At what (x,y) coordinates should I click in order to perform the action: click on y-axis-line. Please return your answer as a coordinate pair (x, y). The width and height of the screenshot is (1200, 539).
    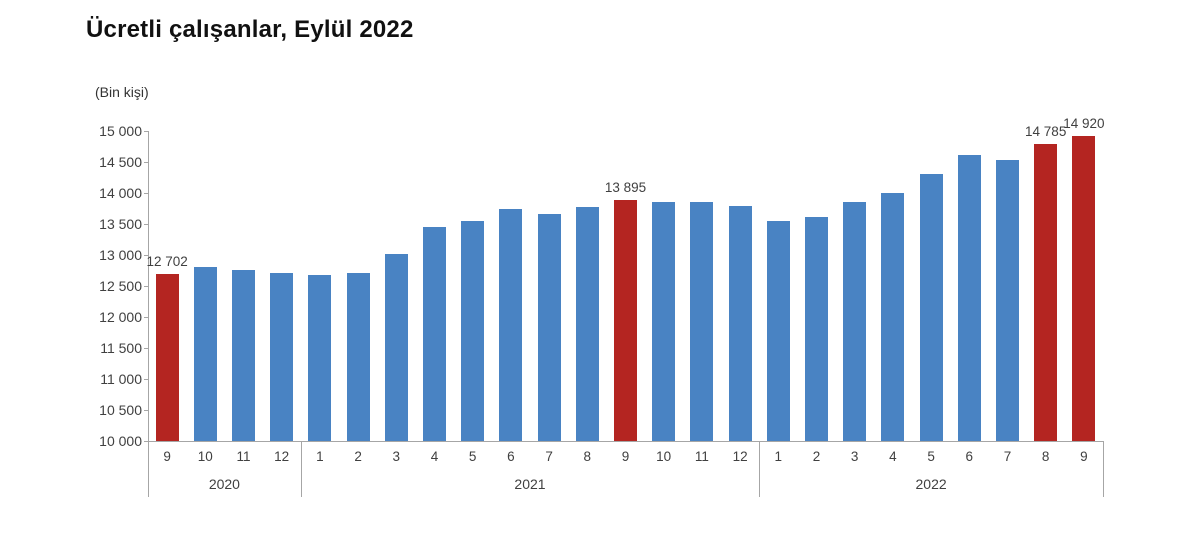
    Looking at the image, I should click on (148, 286).